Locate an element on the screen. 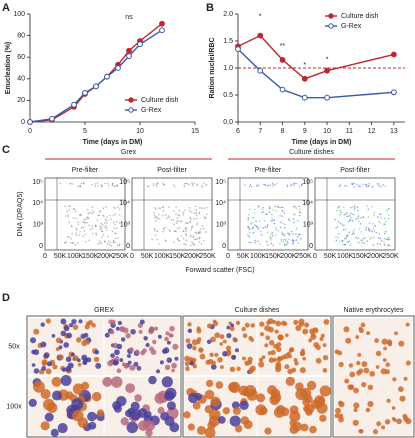  x-tick-label: 50K is located at coordinates (147, 256).